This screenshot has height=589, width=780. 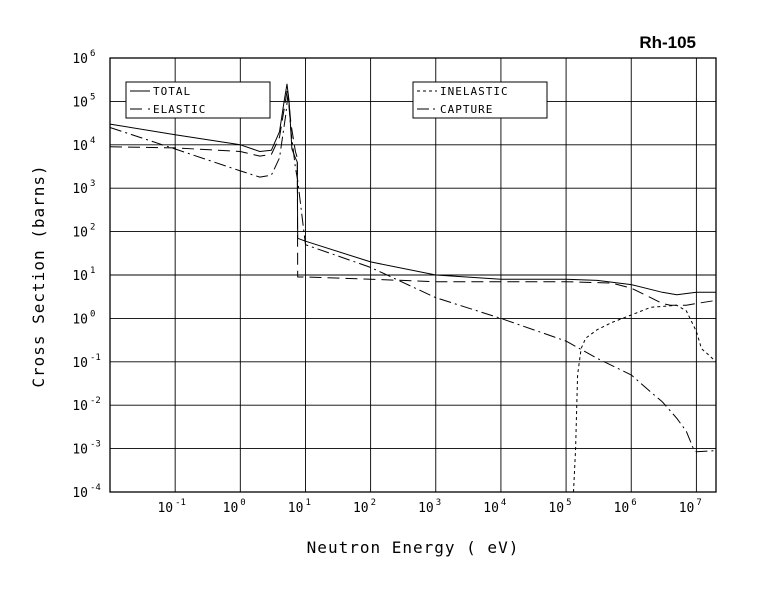 I want to click on y-tick-exponent: 4, so click(x=92, y=141).